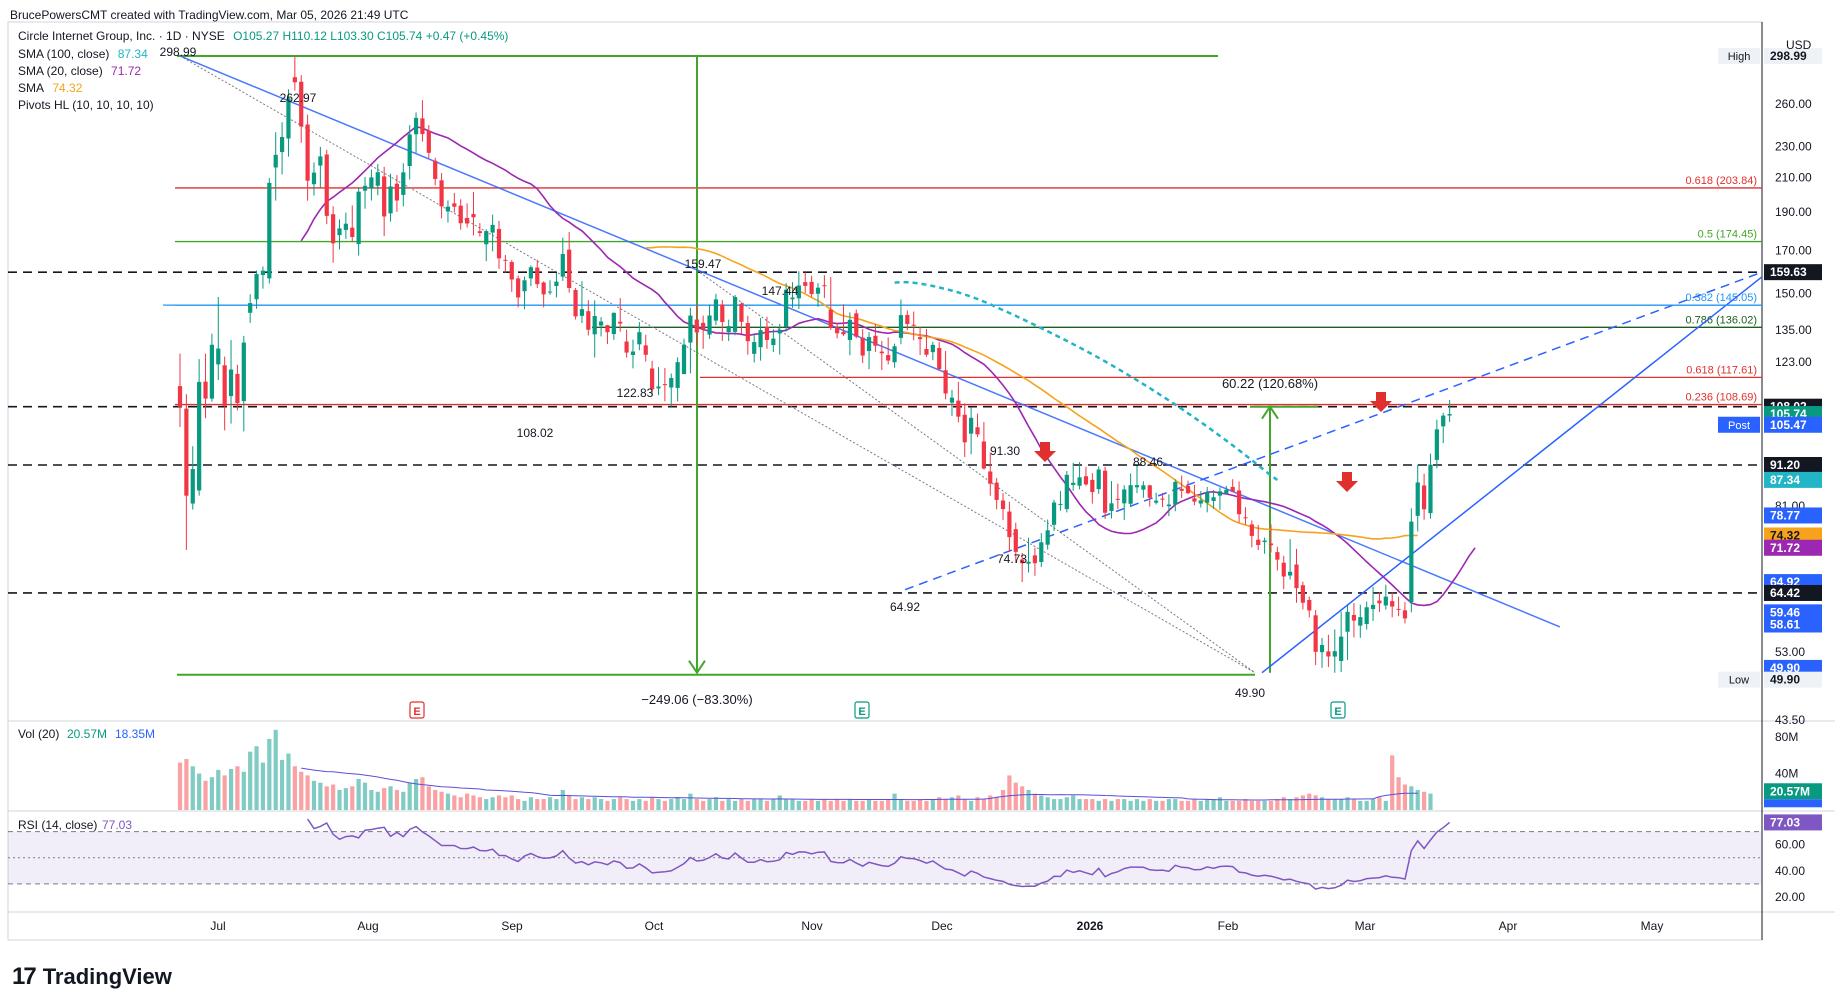 The height and width of the screenshot is (1000, 1835). I want to click on legend-label: Pivots HL (10, 10, 10, 10), so click(86, 105).